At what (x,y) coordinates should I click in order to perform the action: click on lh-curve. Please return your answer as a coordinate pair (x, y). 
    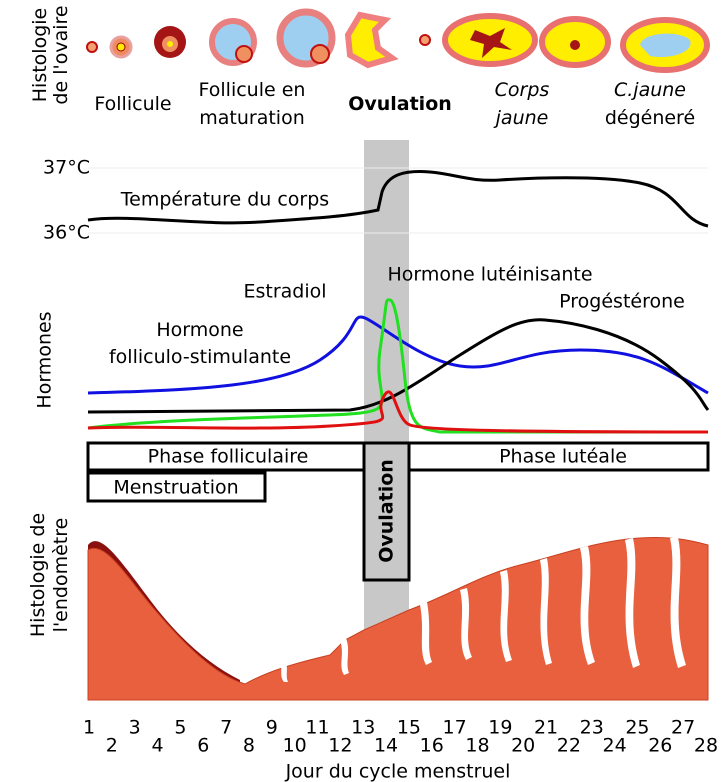
    Looking at the image, I should click on (397, 366).